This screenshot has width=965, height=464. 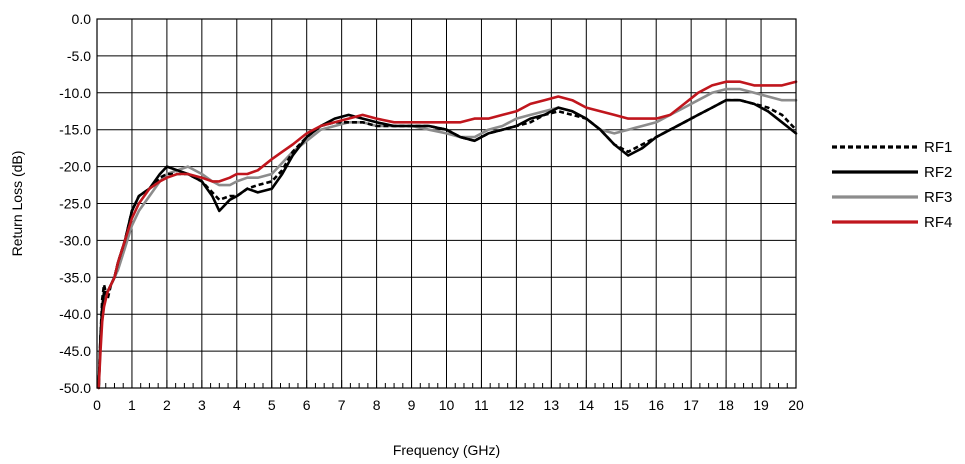 I want to click on x-tick-label: 19, so click(x=761, y=405).